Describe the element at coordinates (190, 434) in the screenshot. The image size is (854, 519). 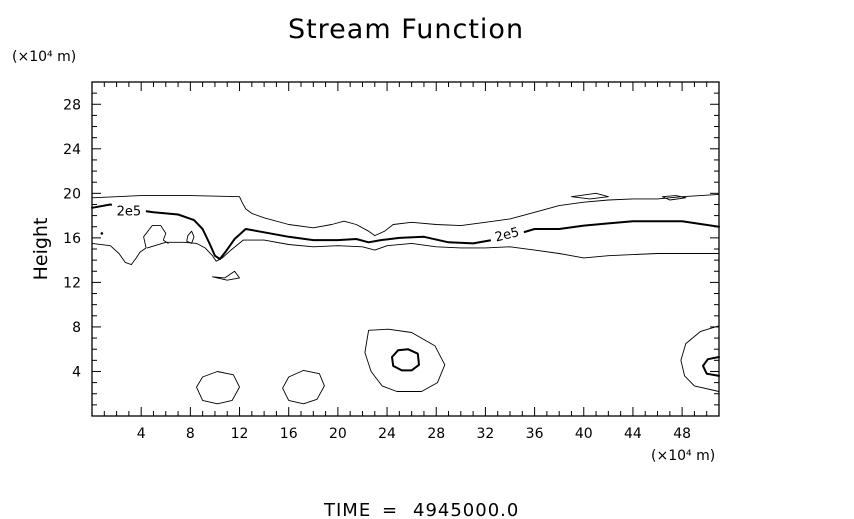
I see `x-tick-label: 8` at that location.